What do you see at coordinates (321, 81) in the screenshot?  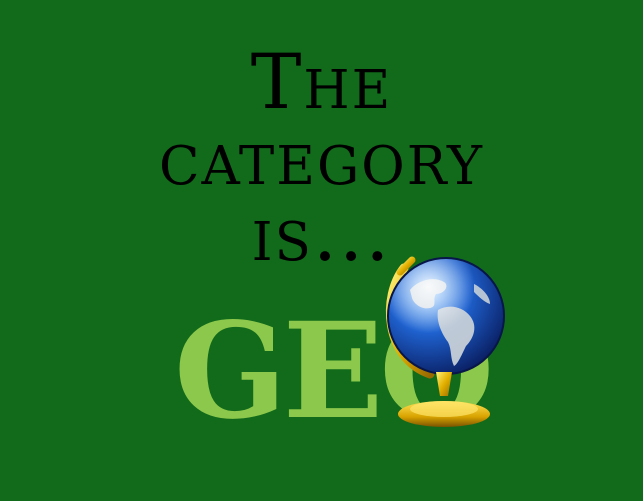 I see `heading-line-the: The` at bounding box center [321, 81].